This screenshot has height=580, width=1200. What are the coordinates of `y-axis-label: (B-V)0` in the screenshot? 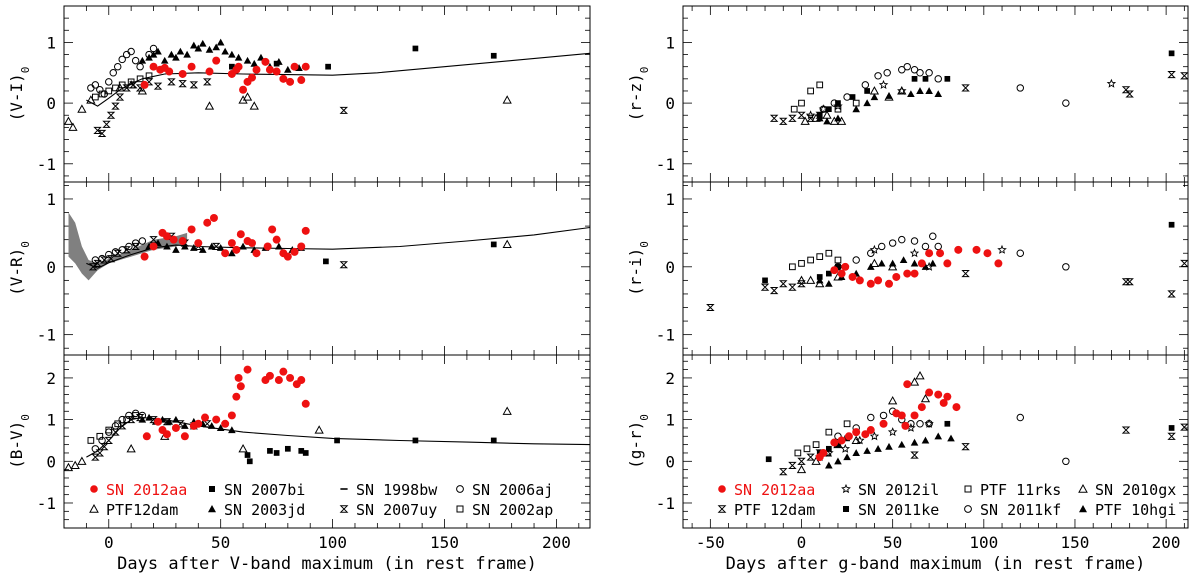 It's located at (19, 441).